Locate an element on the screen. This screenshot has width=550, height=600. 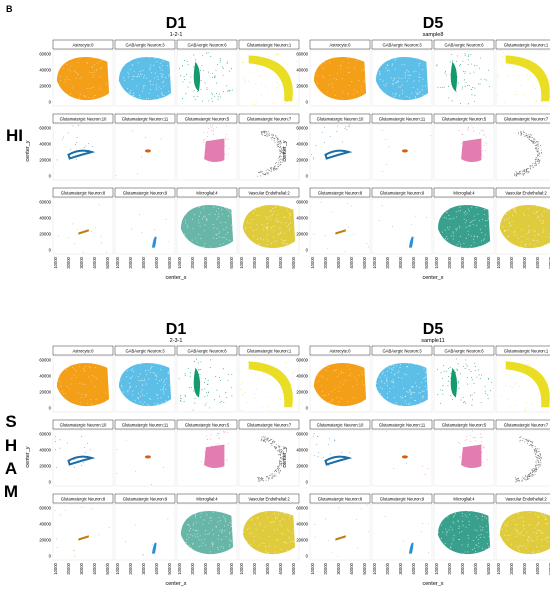
panel-label: Glutamatergic Neuron:8 is located at coordinates (340, 192).